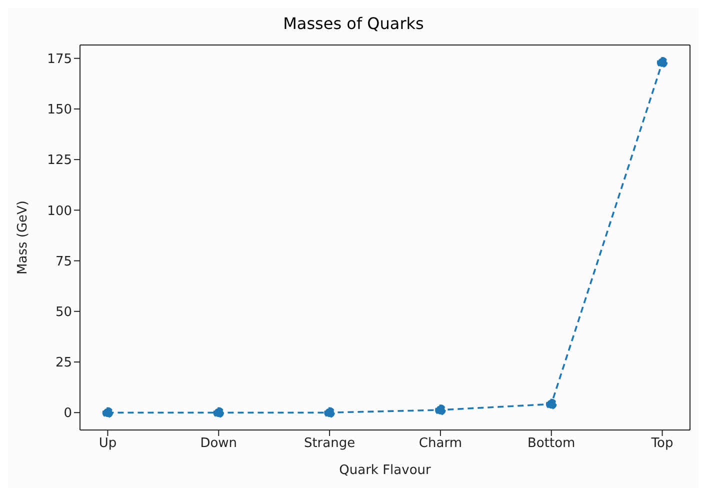 This screenshot has height=496, width=707. I want to click on y-tick-label: 125, so click(59, 160).